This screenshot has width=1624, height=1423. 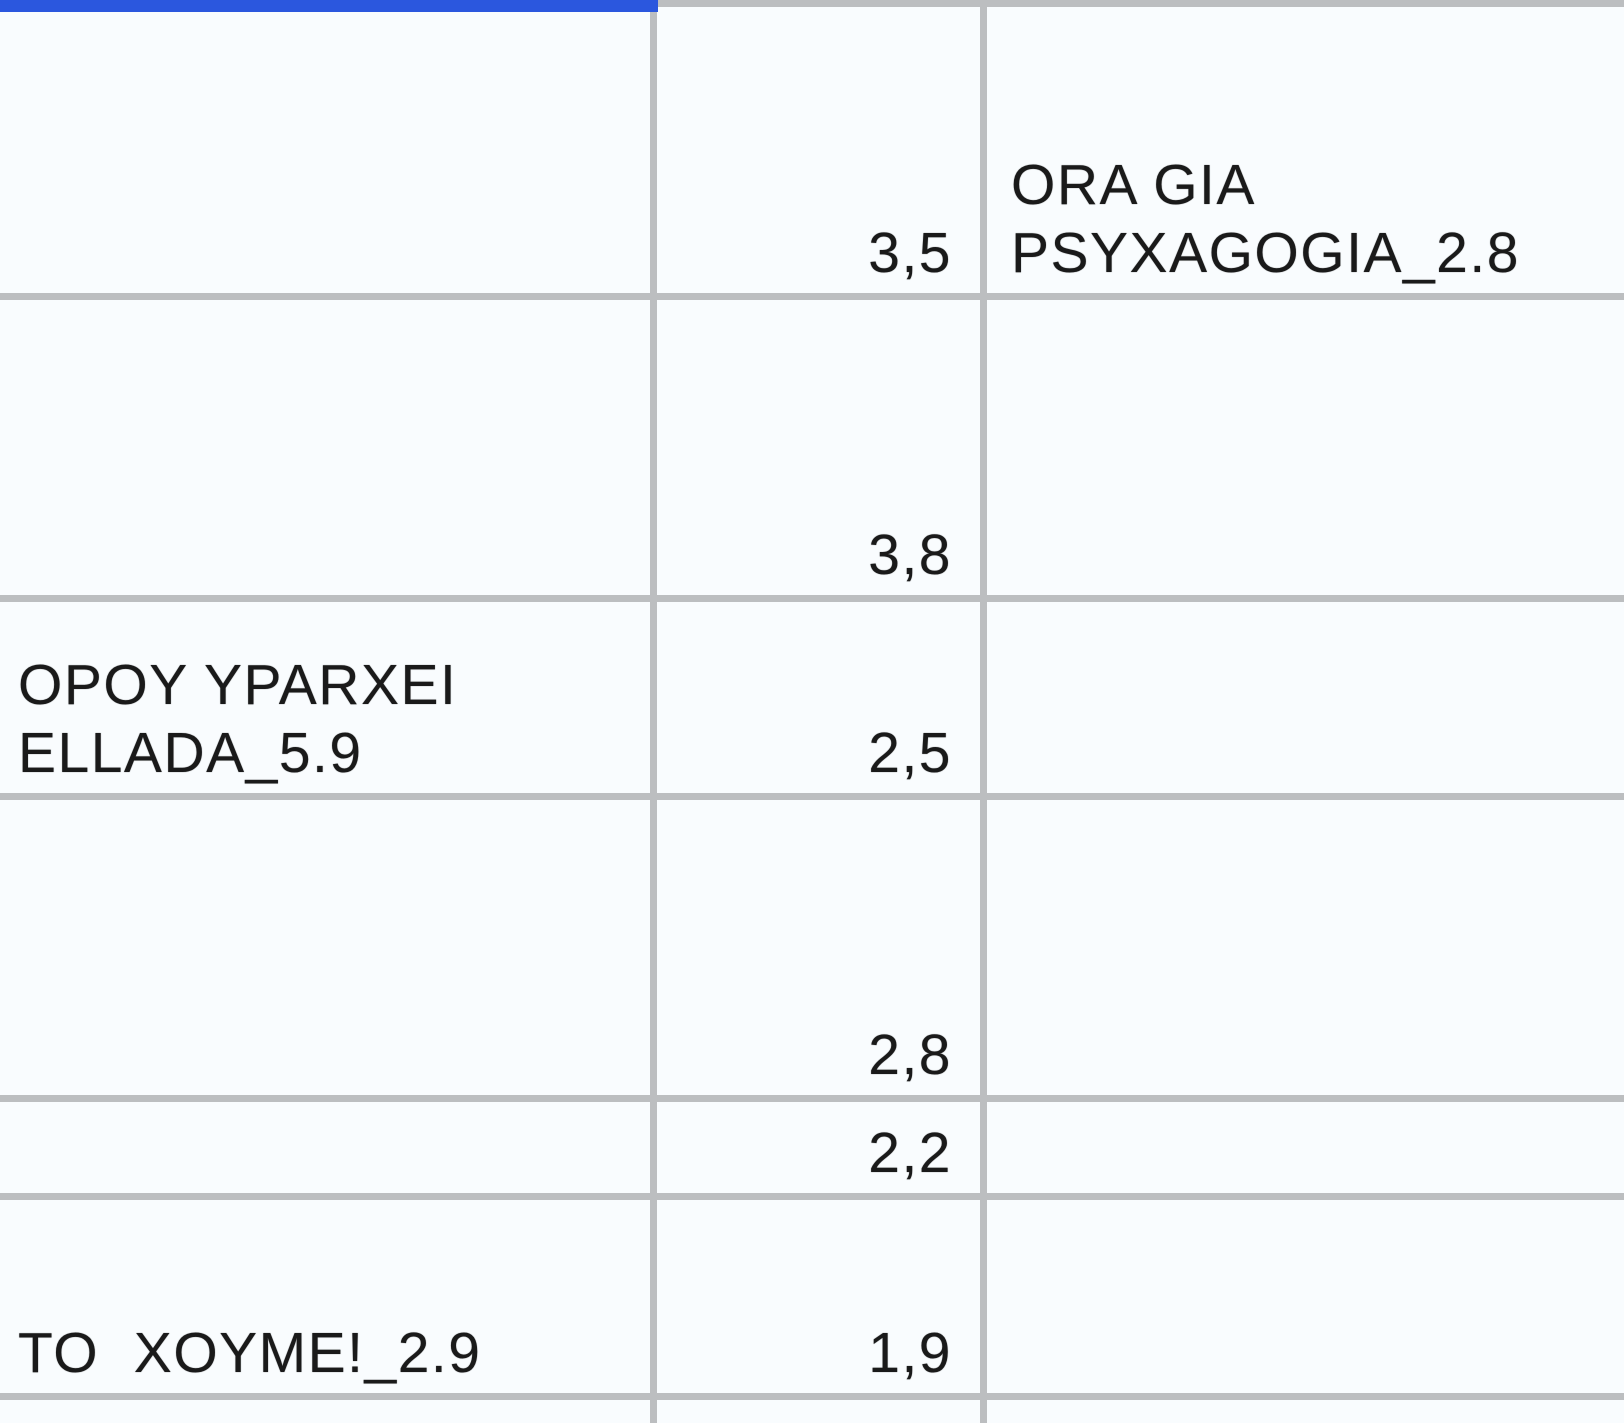 I want to click on cell-rating-value: 3,5, so click(x=822, y=153).